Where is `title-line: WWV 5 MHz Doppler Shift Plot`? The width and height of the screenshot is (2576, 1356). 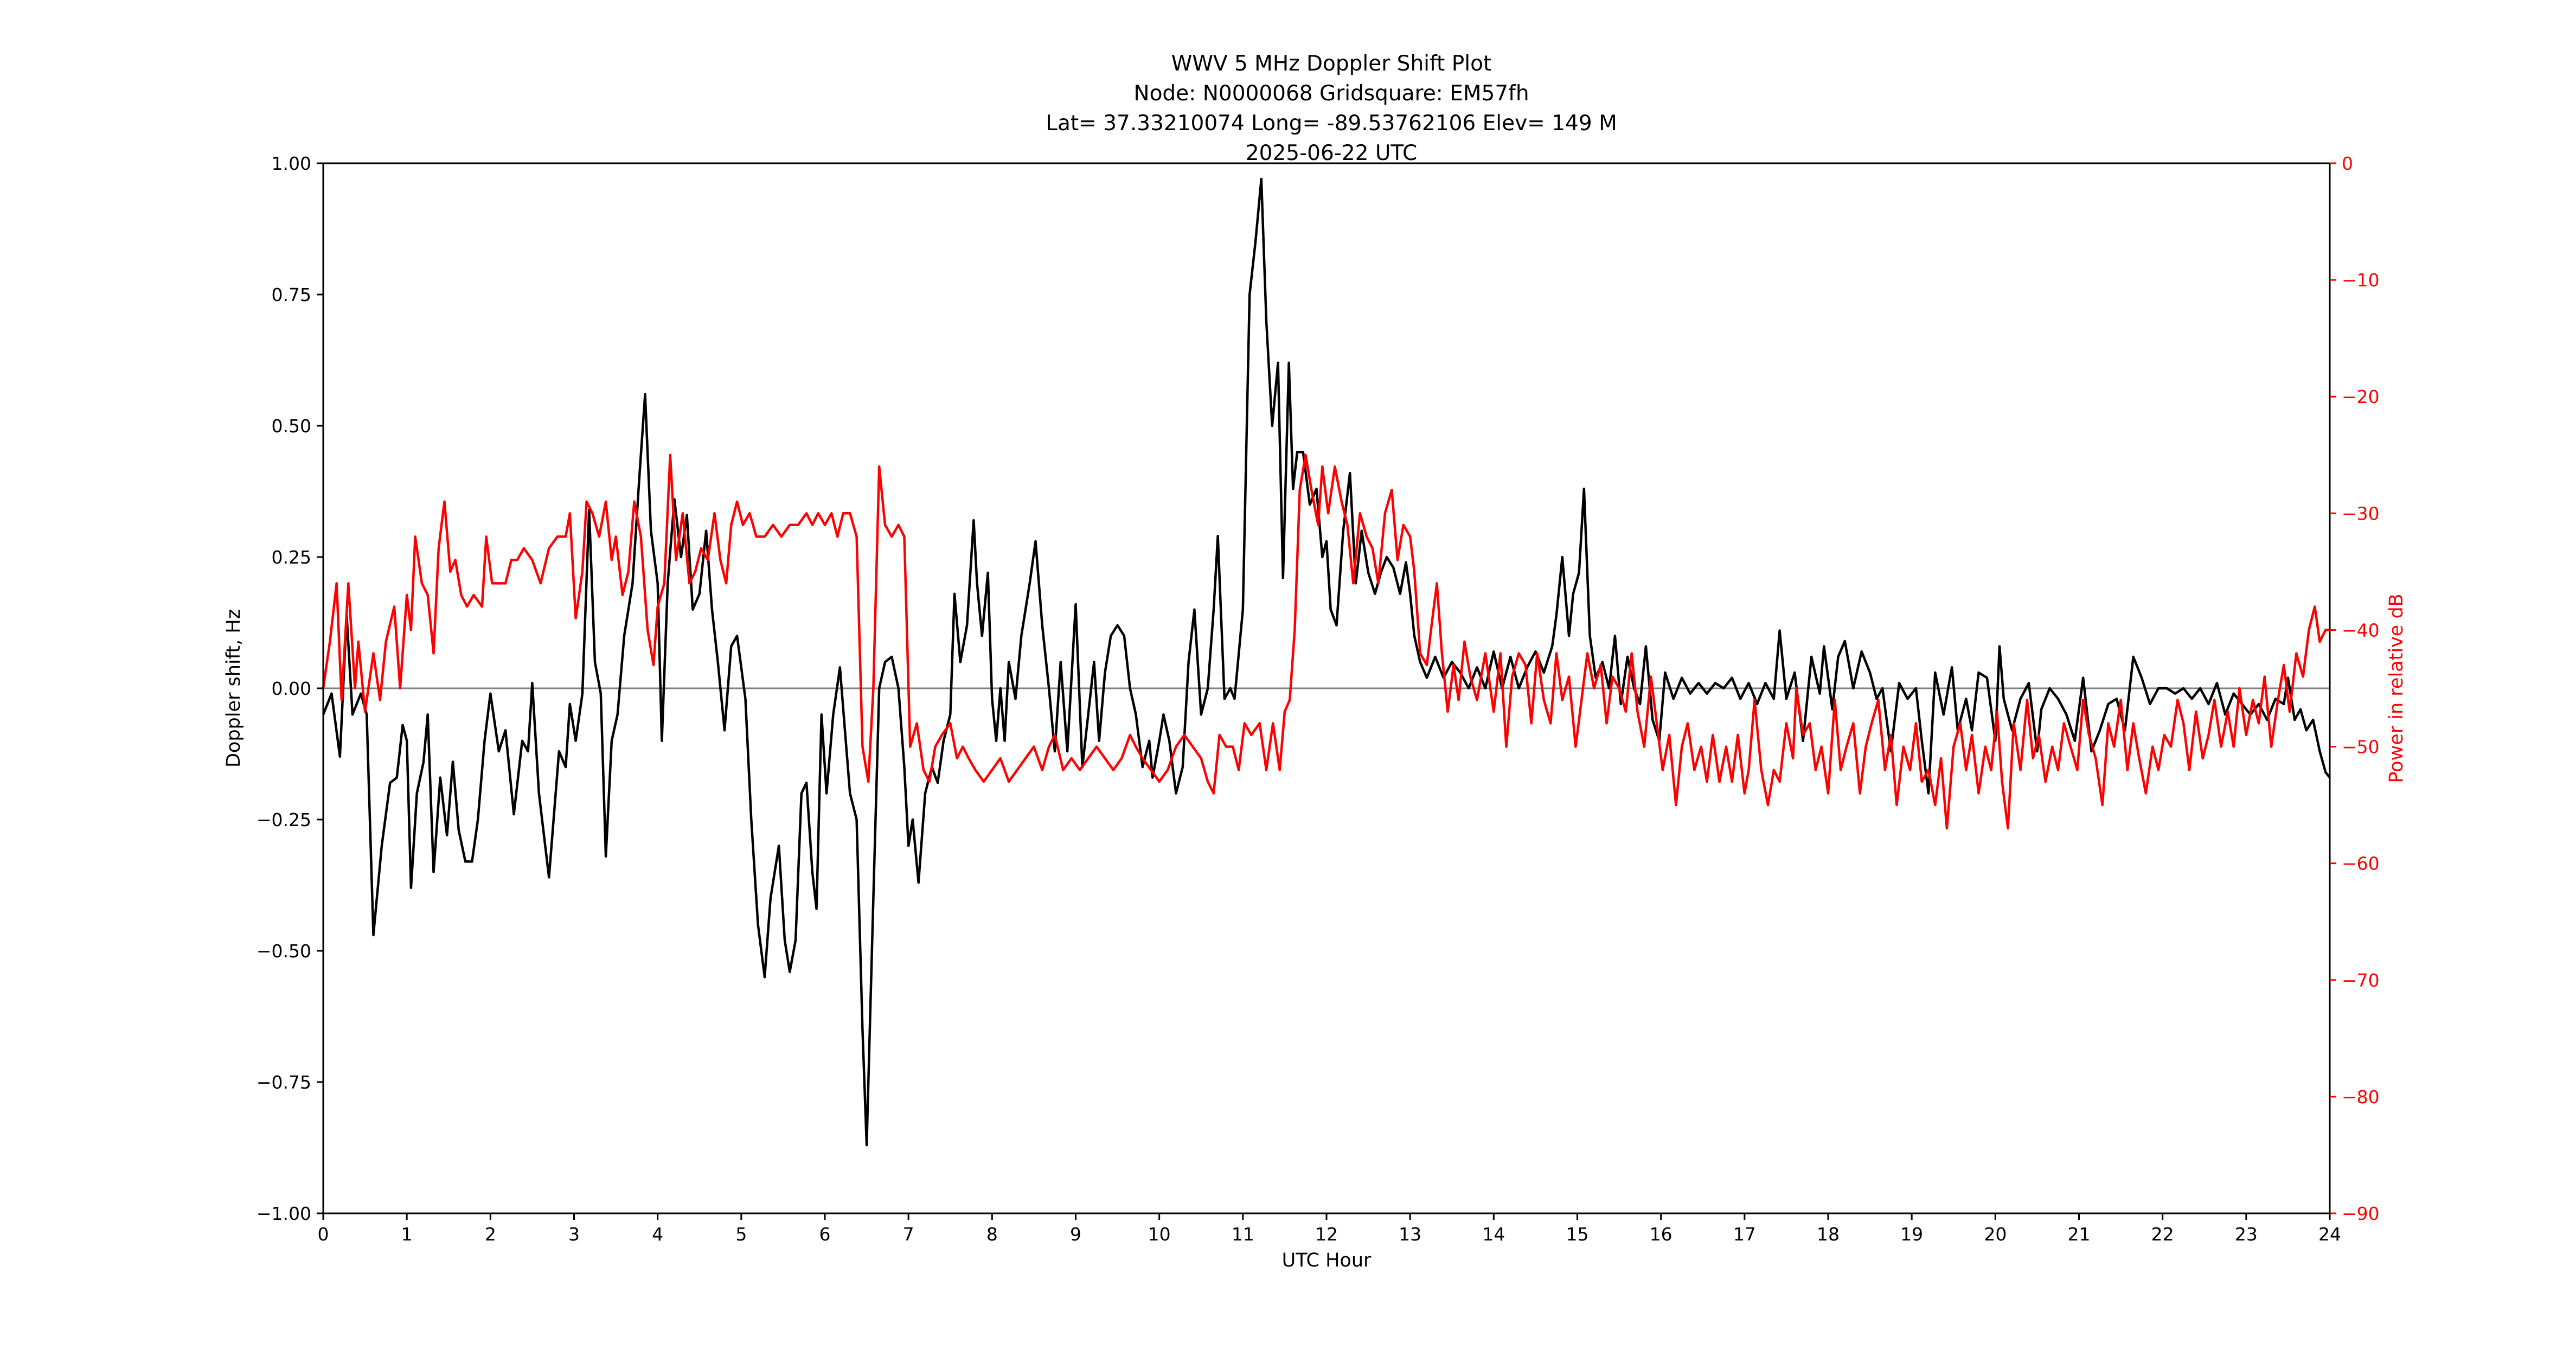 title-line: WWV 5 MHz Doppler Shift Plot is located at coordinates (1331, 64).